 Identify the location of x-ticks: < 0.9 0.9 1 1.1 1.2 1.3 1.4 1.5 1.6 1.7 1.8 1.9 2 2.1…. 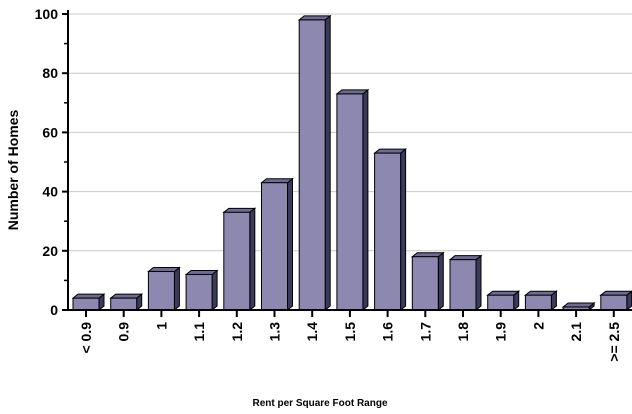
(350, 336).